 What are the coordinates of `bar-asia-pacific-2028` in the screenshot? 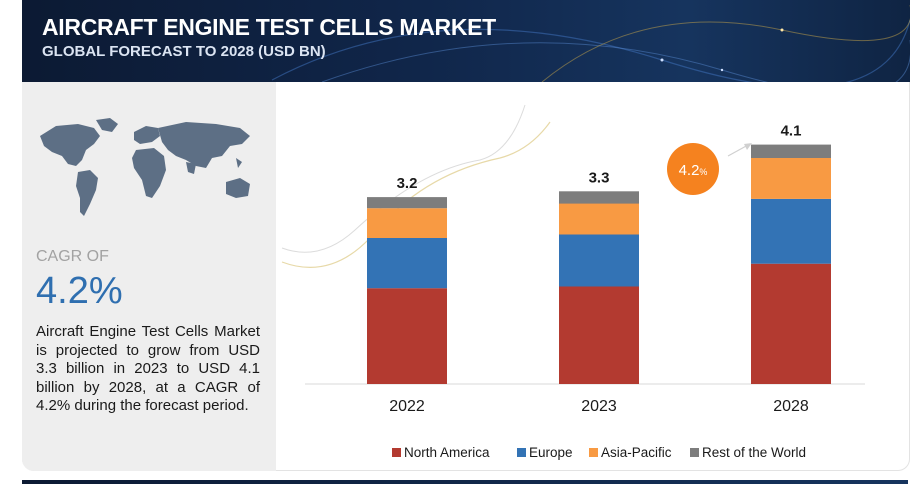 It's located at (791, 178).